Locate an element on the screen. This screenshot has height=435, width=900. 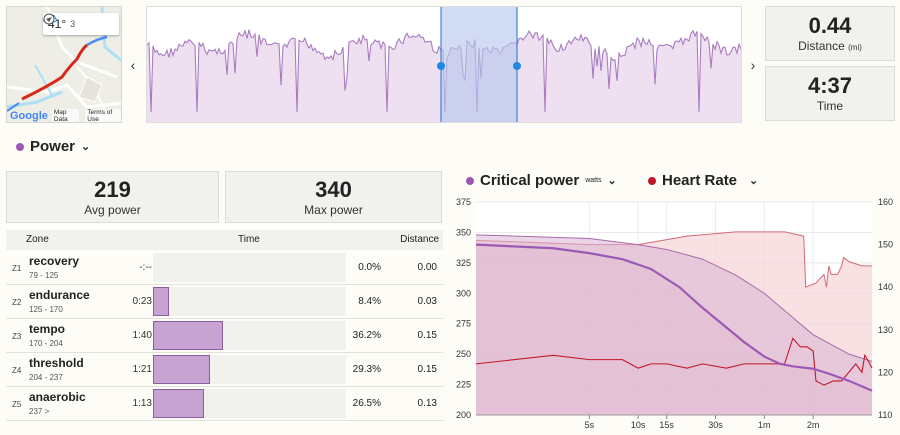
power-title: Power is located at coordinates (53, 146).